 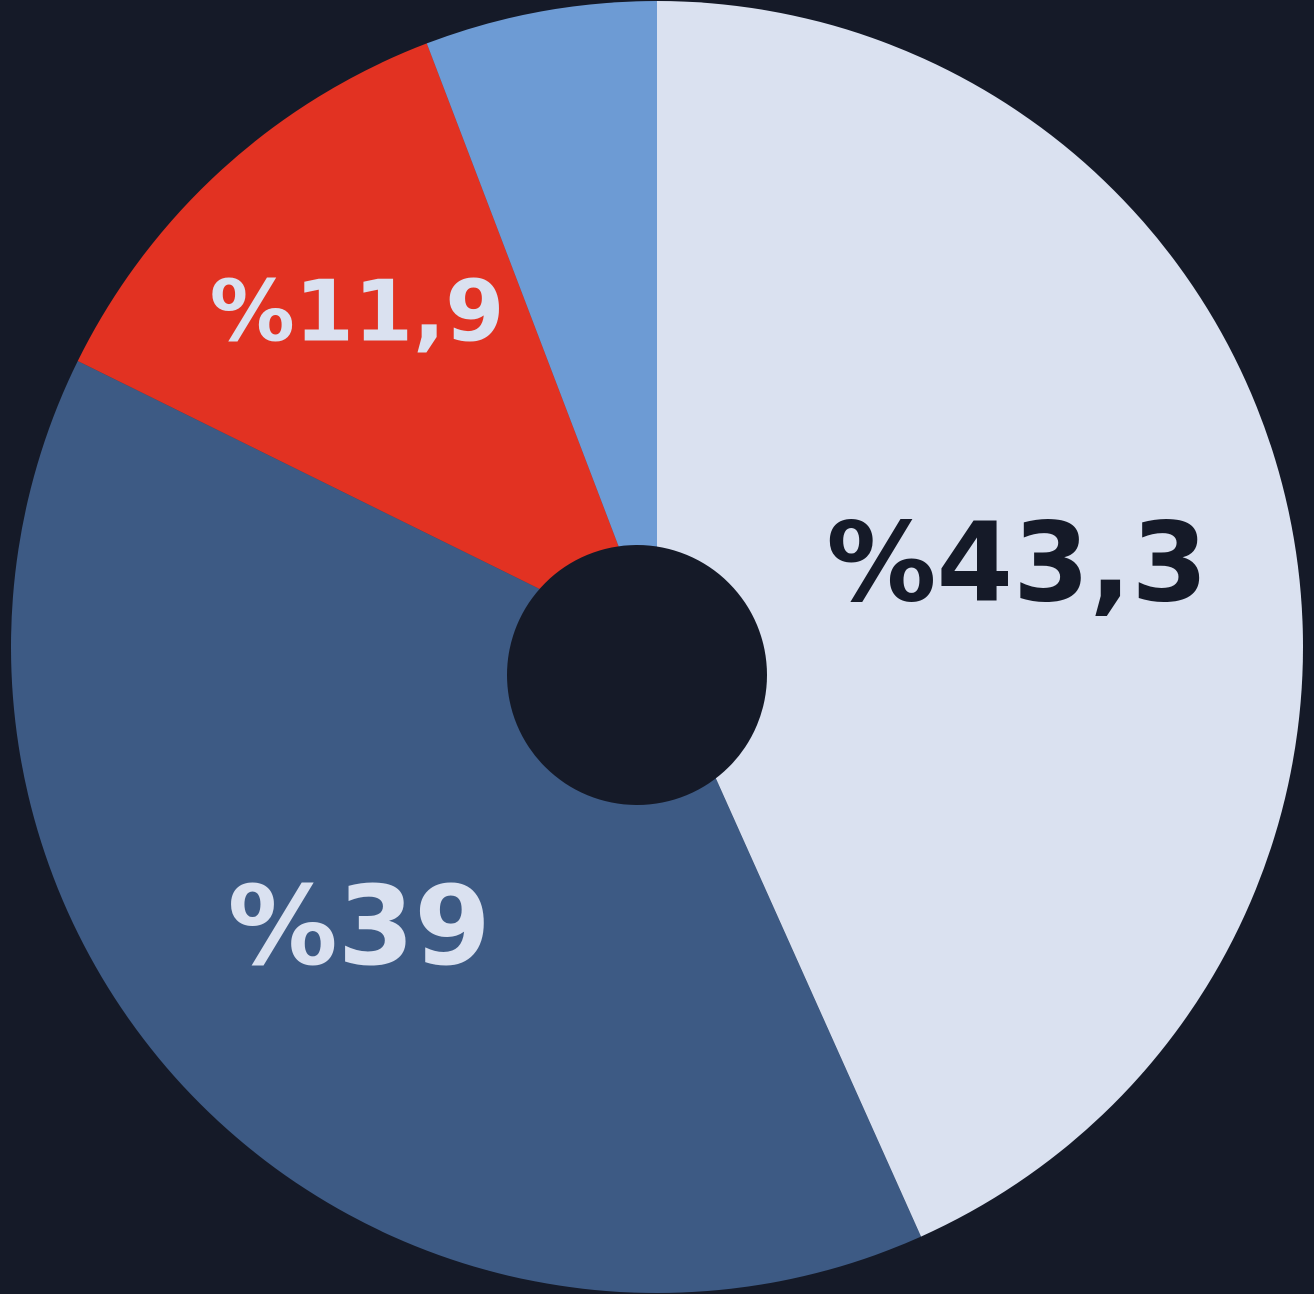 What do you see at coordinates (637, 675) in the screenshot?
I see `center-hole` at bounding box center [637, 675].